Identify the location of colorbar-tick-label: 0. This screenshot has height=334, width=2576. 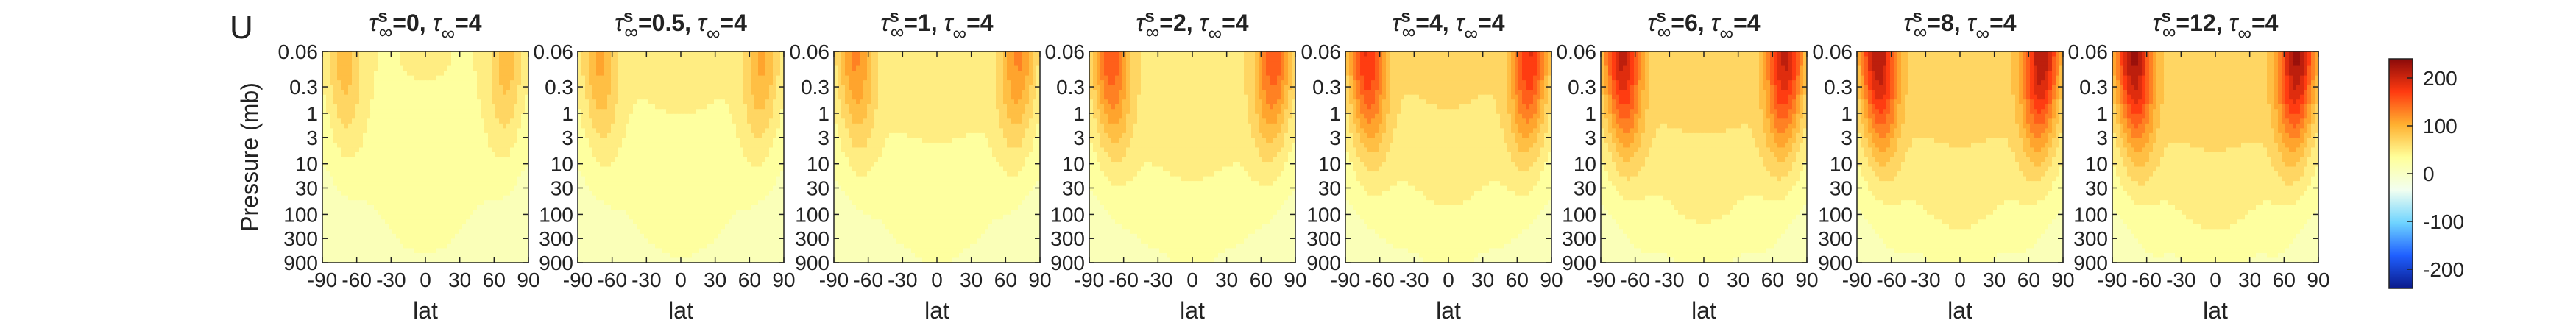
(2429, 174).